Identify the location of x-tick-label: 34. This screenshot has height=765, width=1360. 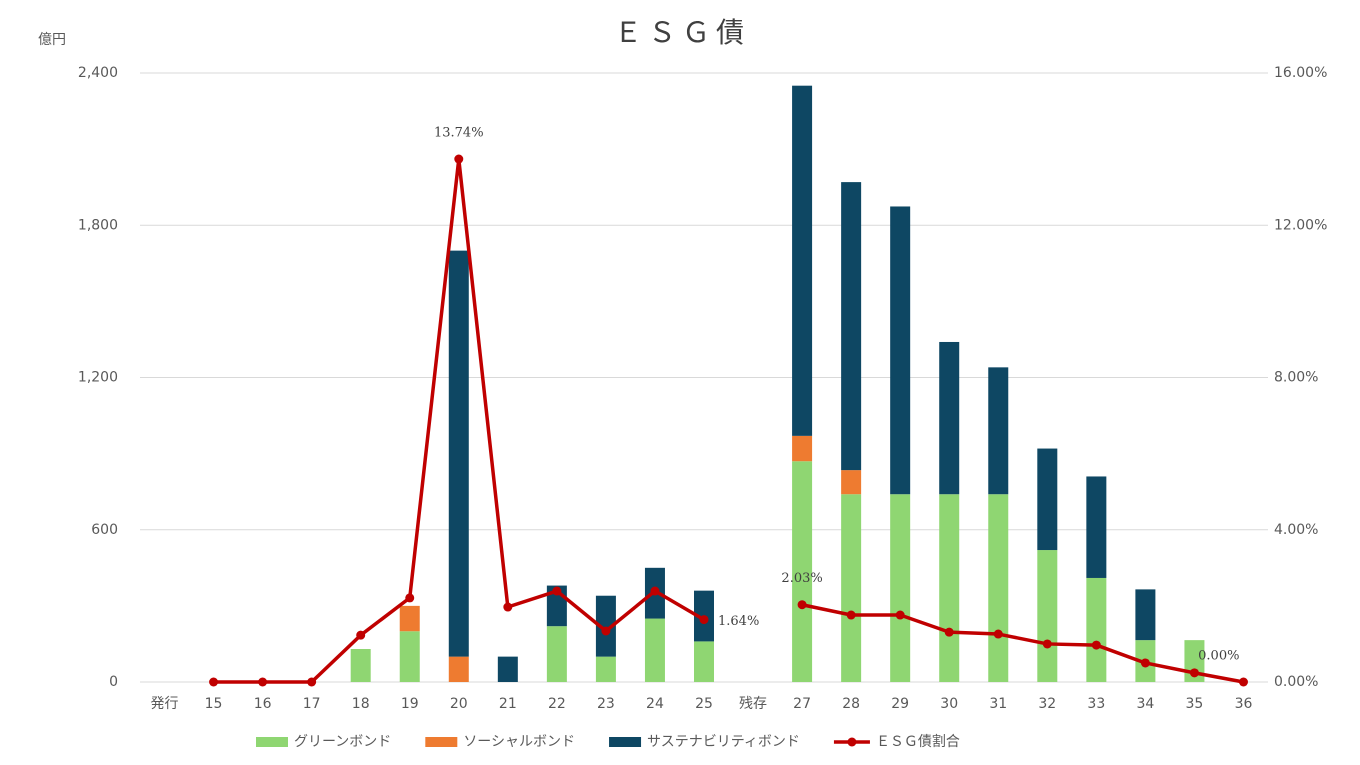
(1145, 704).